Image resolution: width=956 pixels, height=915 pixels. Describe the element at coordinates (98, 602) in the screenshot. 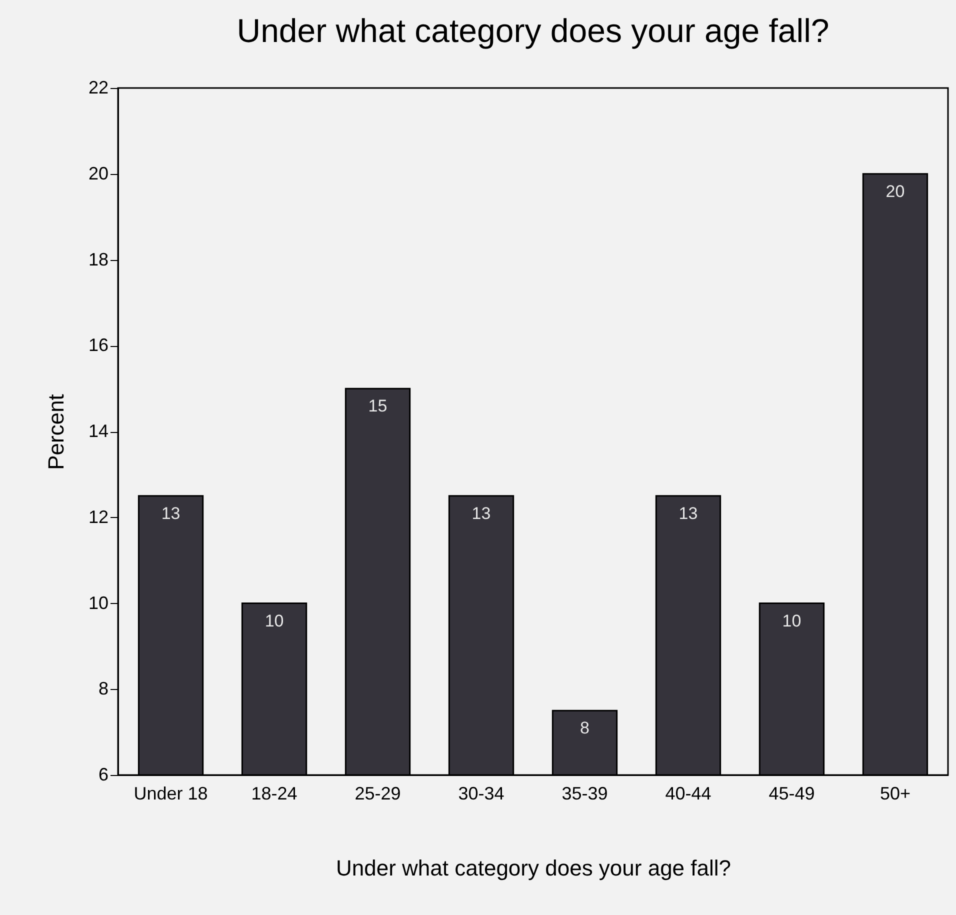

I see `y-tick-label: 10` at that location.